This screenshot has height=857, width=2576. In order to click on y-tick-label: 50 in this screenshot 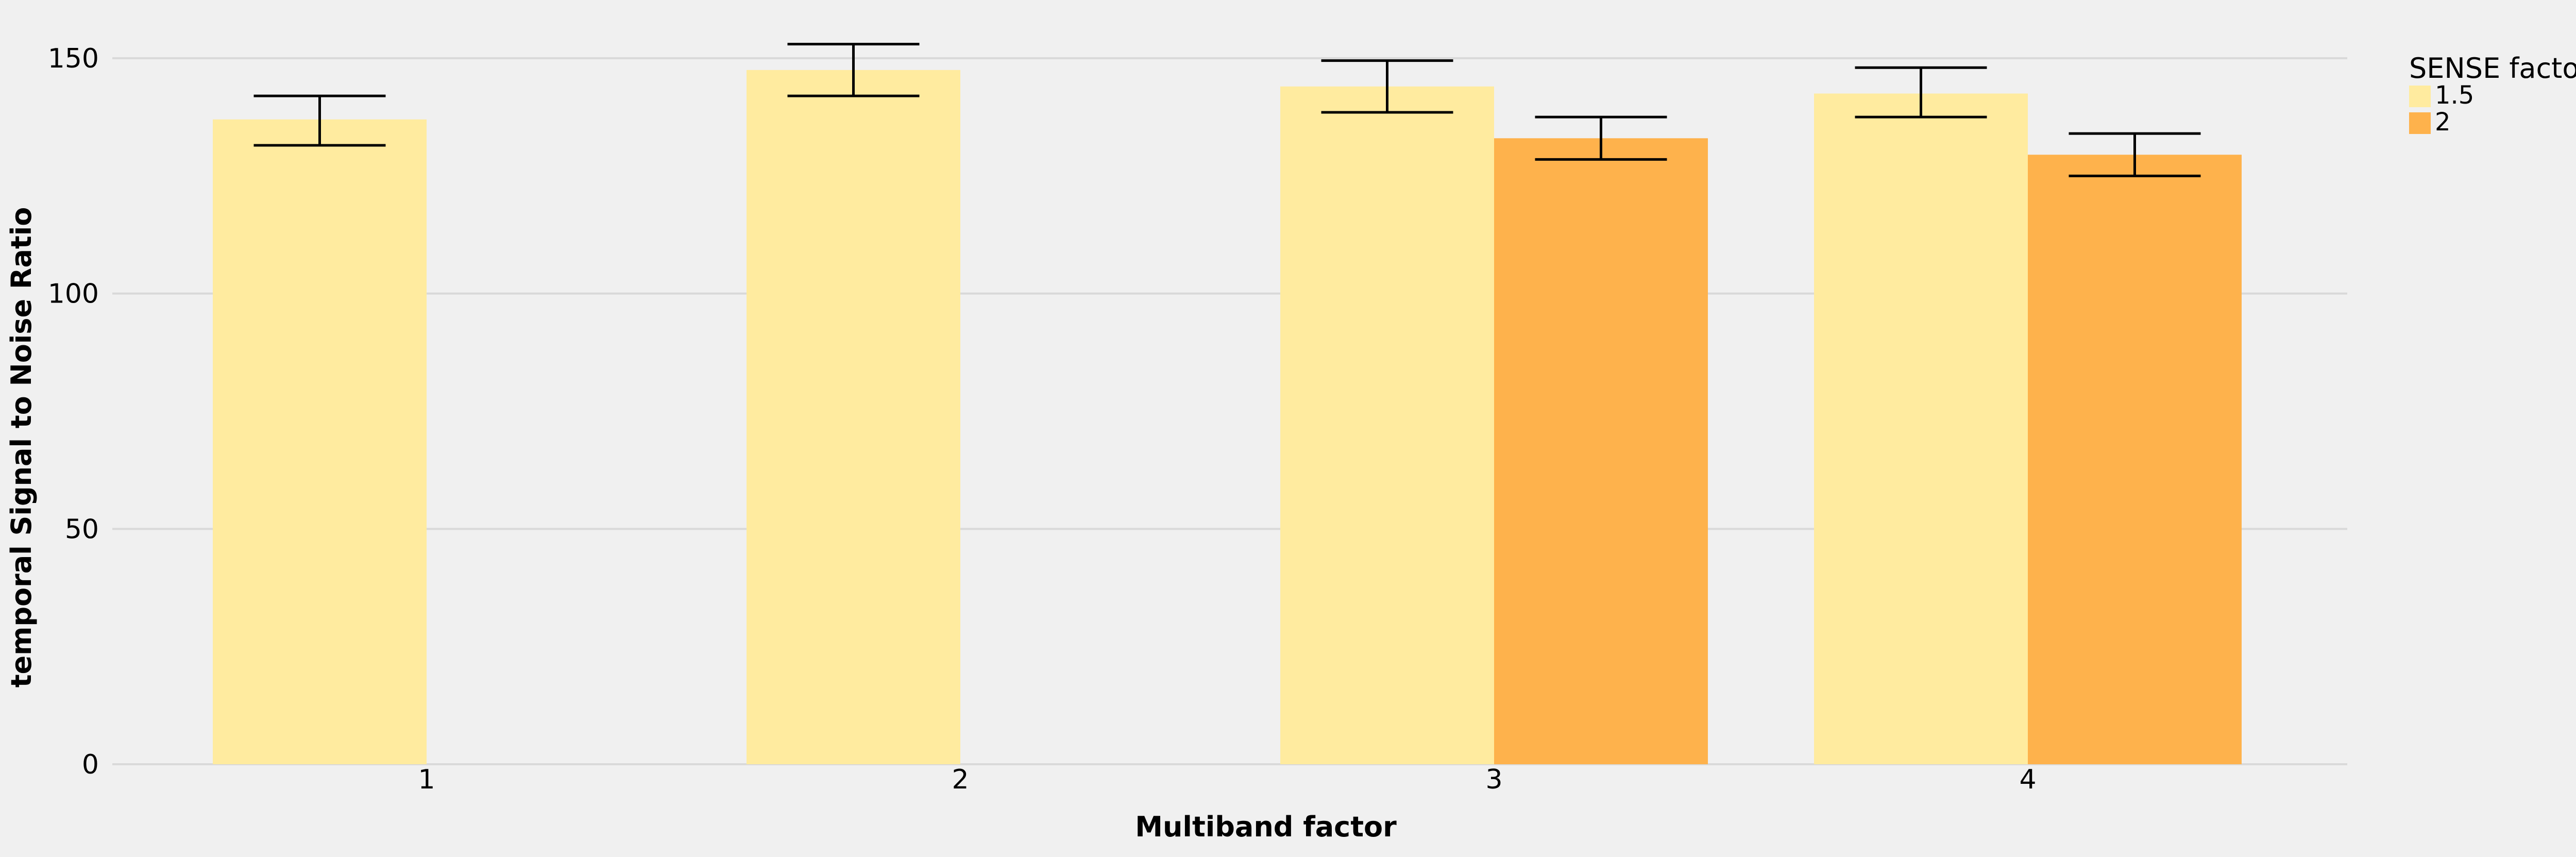, I will do `click(82, 529)`.